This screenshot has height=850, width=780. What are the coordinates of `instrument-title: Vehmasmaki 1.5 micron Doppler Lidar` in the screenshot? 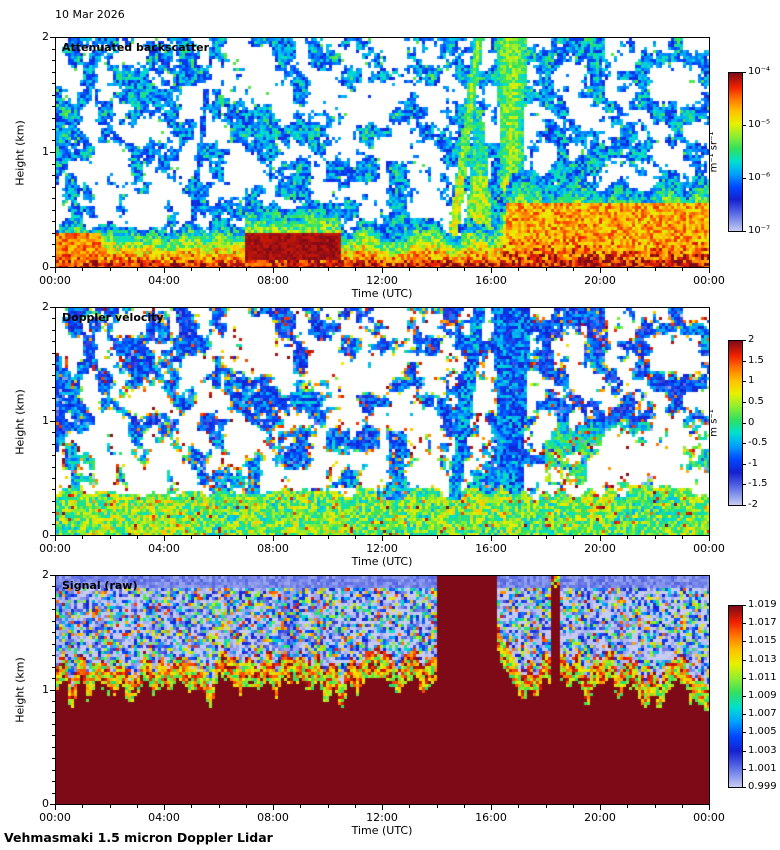 It's located at (138, 837).